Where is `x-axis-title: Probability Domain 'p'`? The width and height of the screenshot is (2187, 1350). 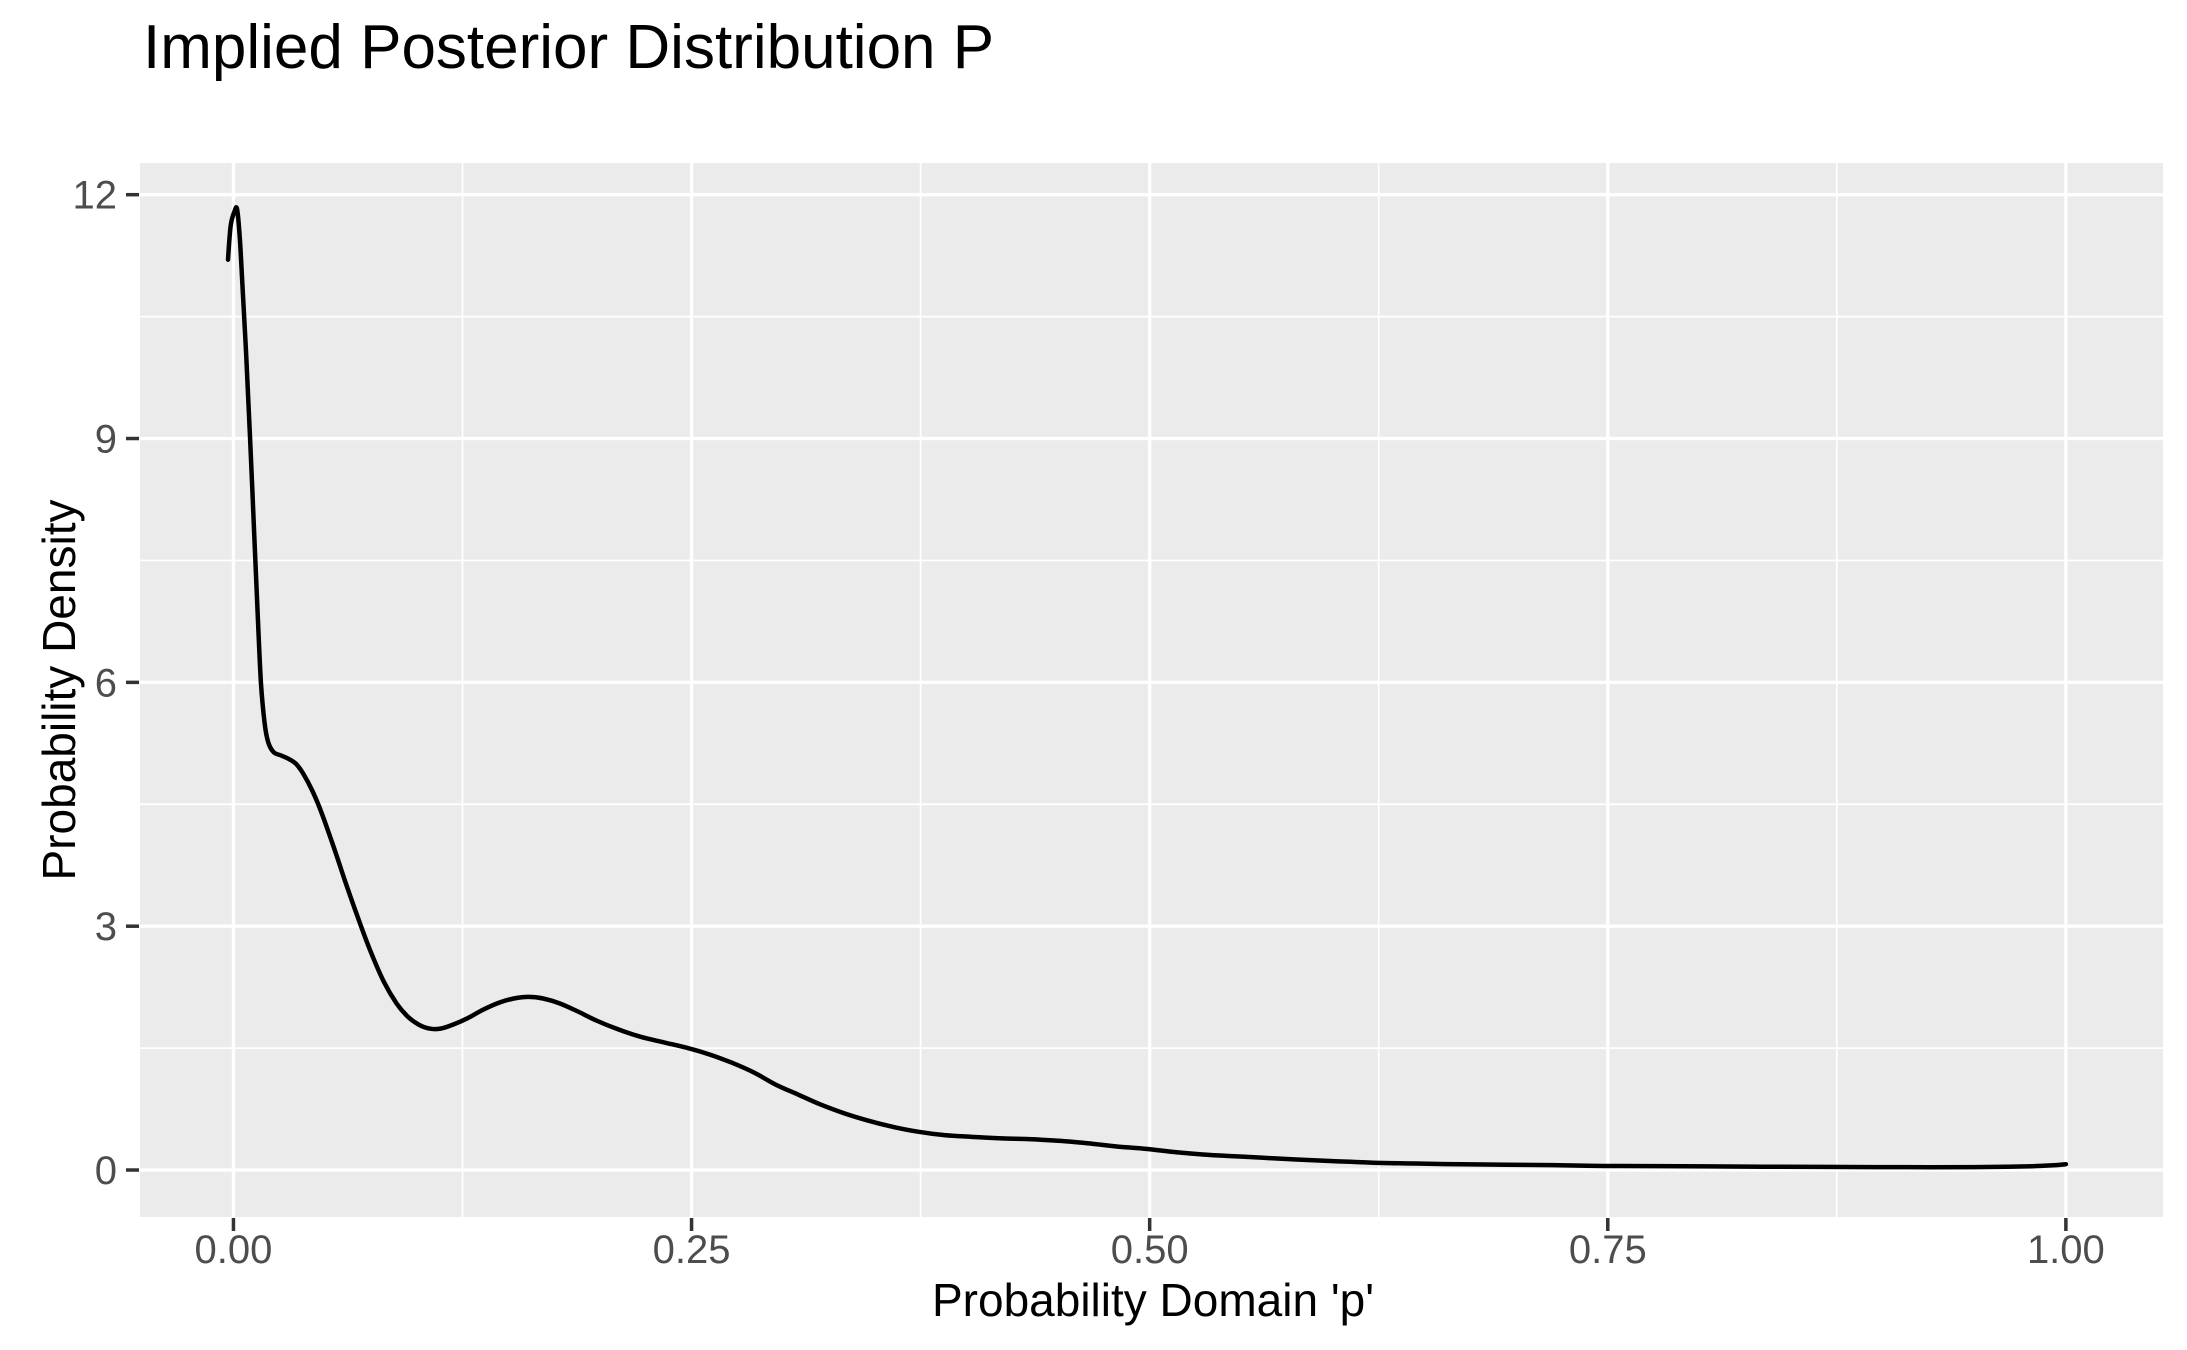 x-axis-title: Probability Domain 'p' is located at coordinates (1153, 1300).